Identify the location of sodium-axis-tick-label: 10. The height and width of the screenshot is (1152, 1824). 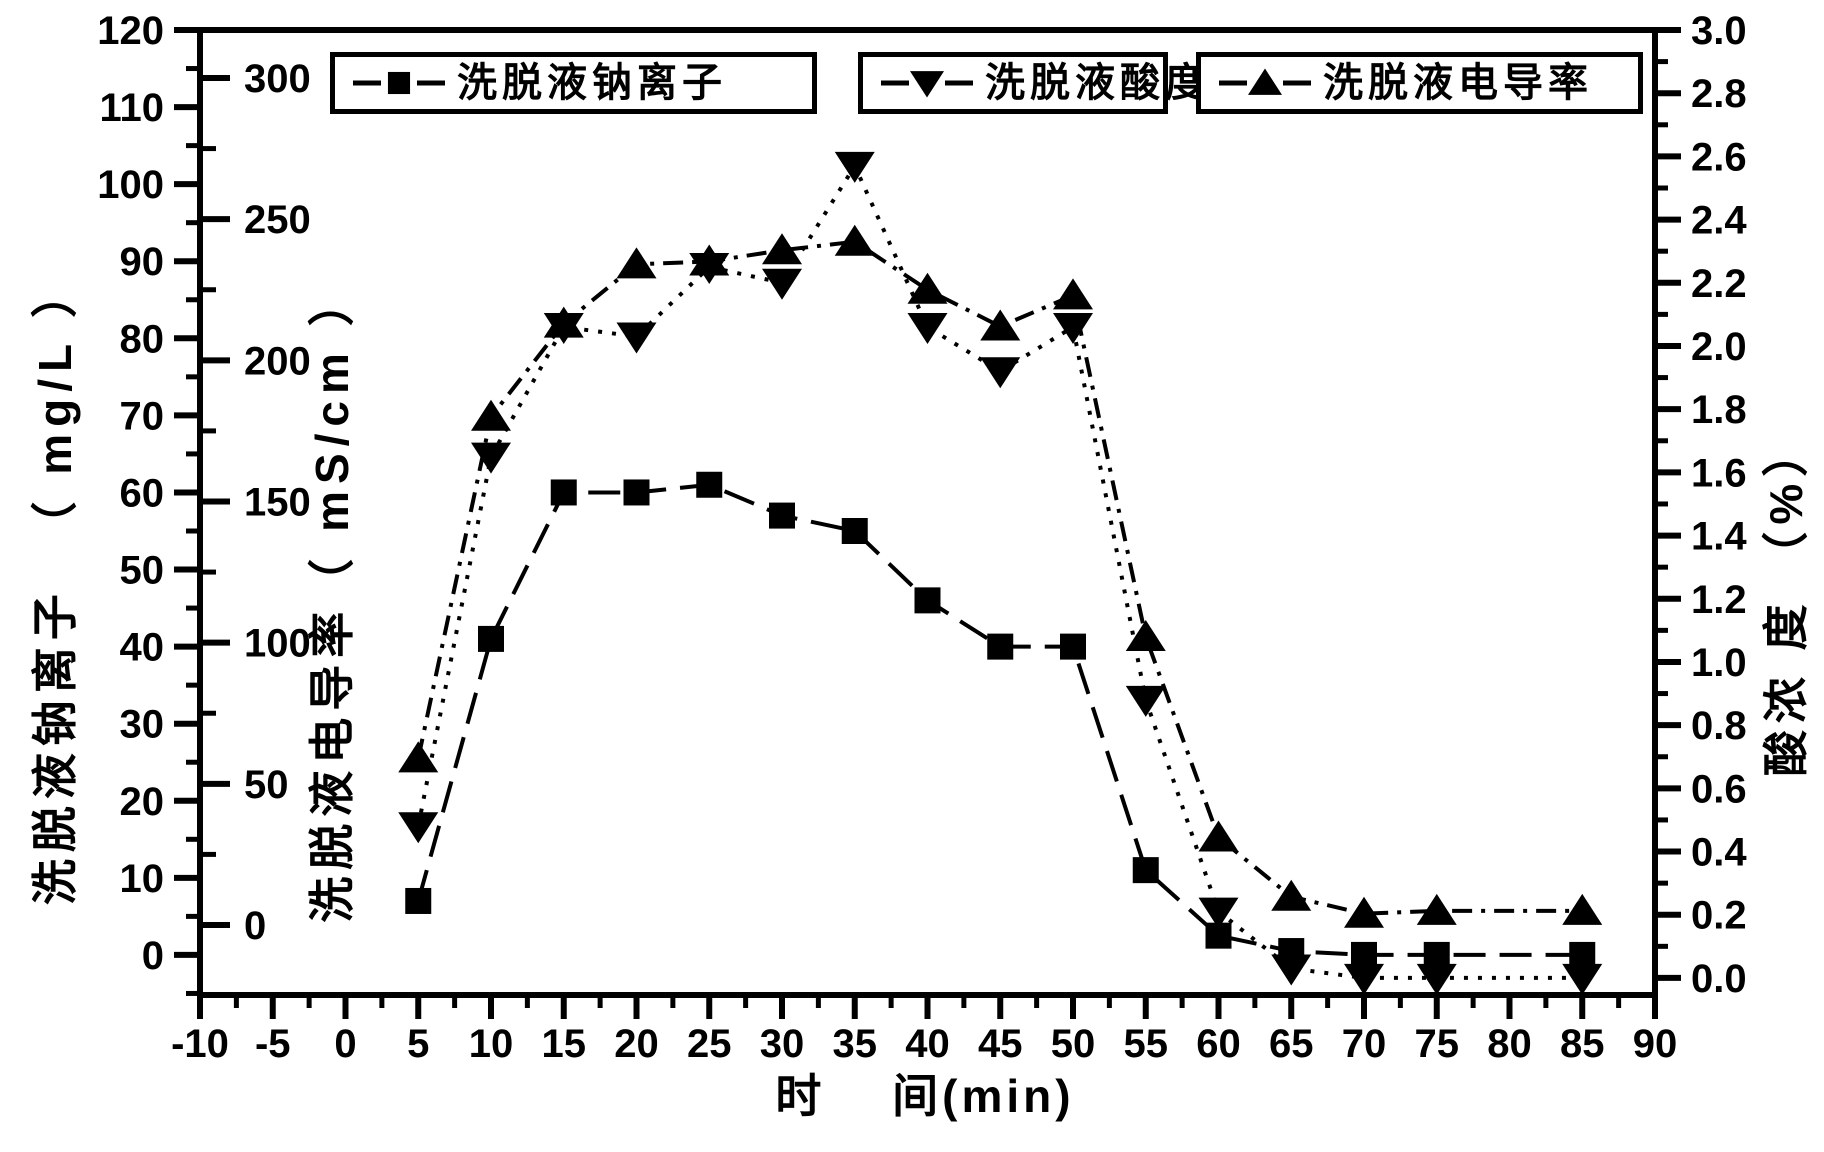
(142, 879).